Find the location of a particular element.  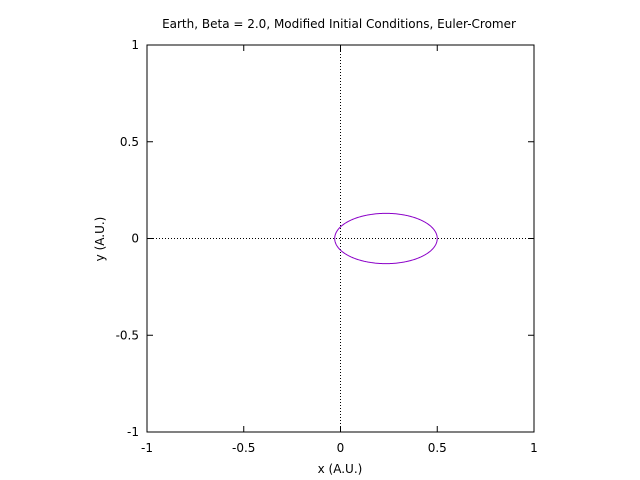

y-tick-label: 1 is located at coordinates (135, 45).